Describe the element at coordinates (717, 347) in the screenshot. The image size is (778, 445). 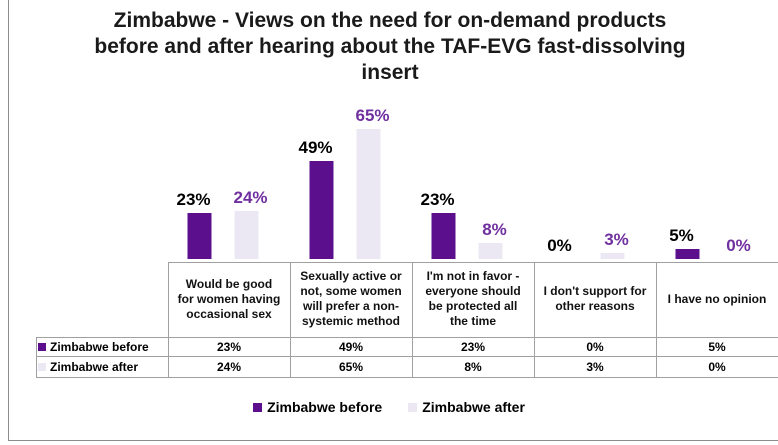
I see `table-cell: 5%` at that location.